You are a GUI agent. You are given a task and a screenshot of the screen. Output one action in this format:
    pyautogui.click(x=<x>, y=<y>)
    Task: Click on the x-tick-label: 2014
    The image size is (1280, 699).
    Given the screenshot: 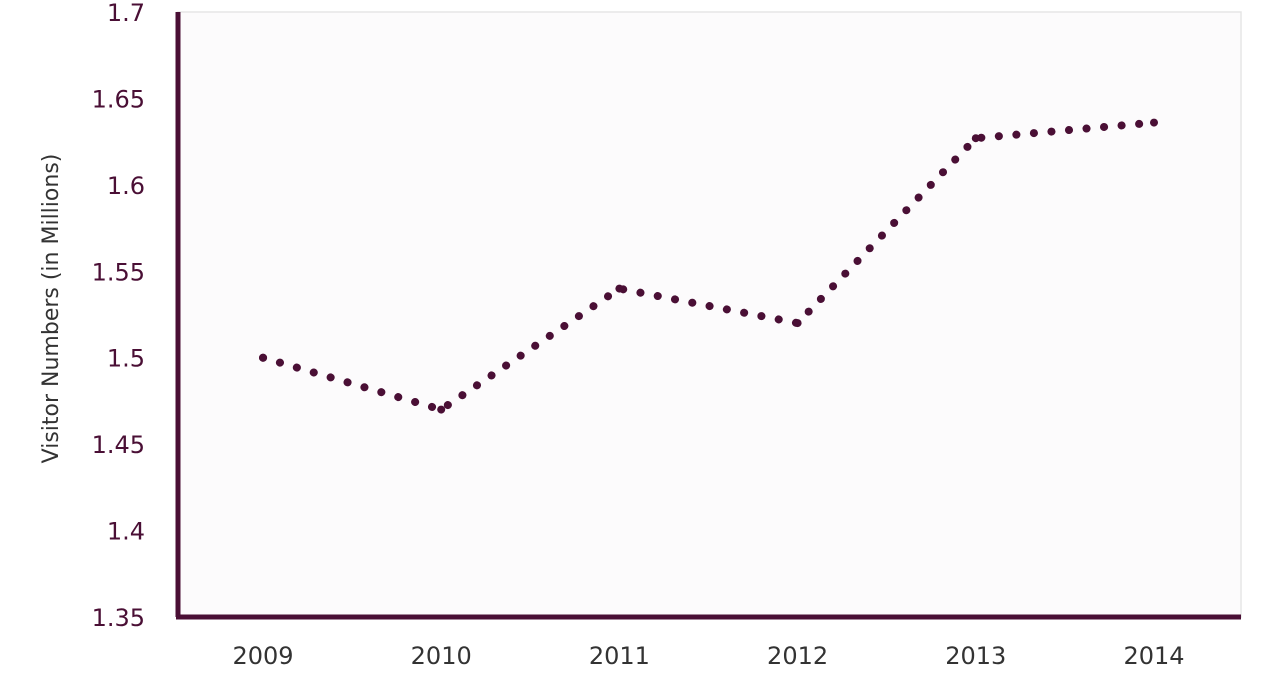 What is the action you would take?
    pyautogui.click(x=1153, y=656)
    